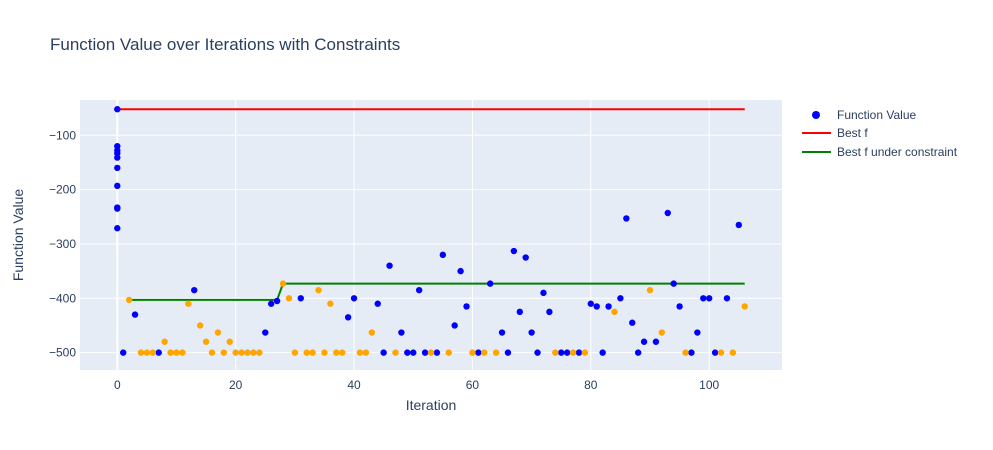  I want to click on y-tick-label: −400, so click(62, 298).